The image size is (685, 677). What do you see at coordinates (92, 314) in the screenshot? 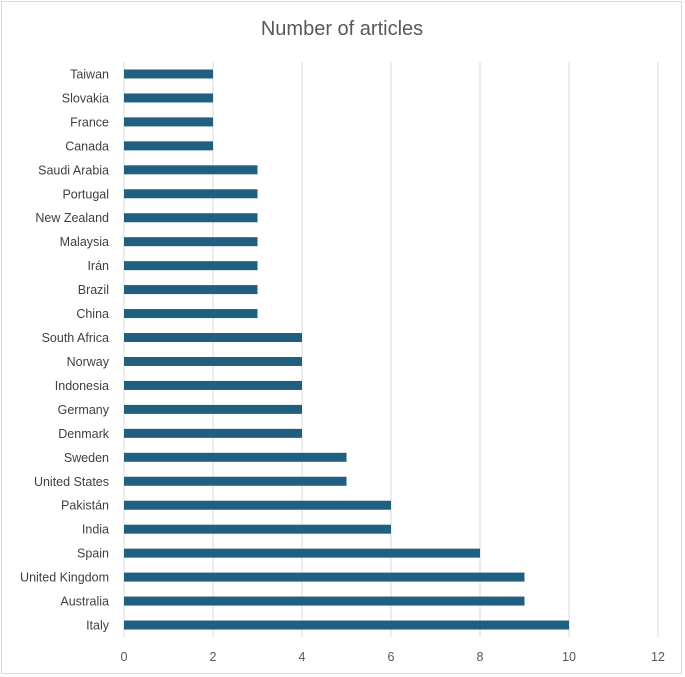
I see `category-label: China` at bounding box center [92, 314].